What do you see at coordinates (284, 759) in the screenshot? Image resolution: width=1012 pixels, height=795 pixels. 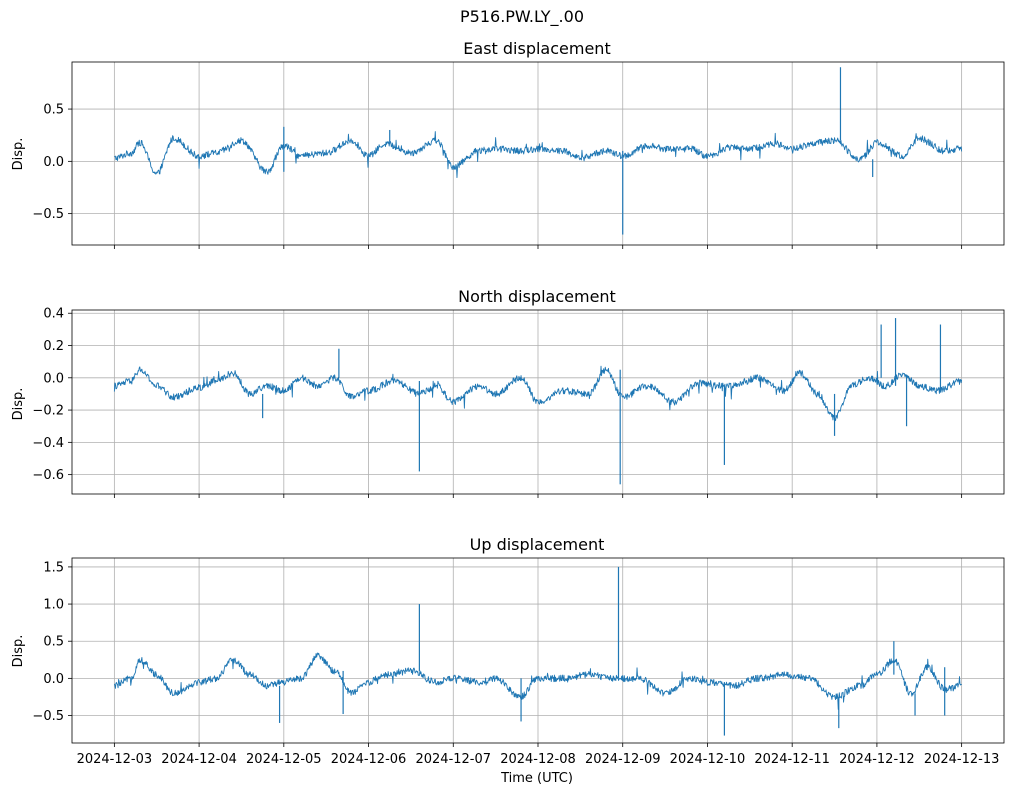 I see `x-tick-label: 2024-12-05` at bounding box center [284, 759].